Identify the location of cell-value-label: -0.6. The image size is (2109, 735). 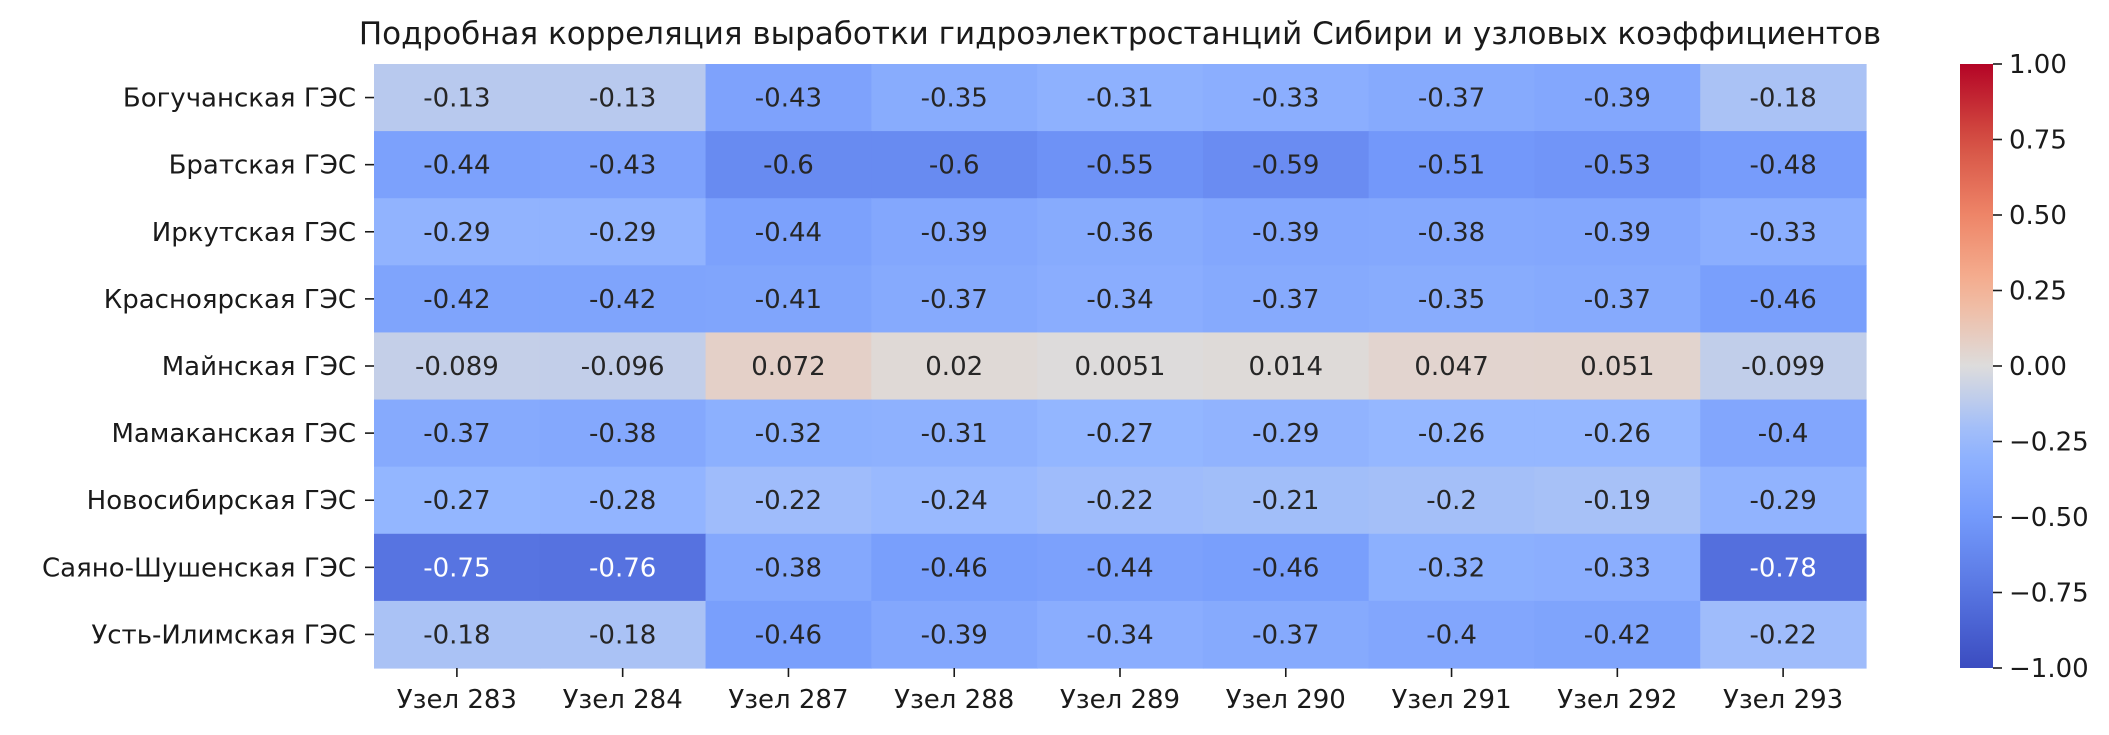
(788, 166).